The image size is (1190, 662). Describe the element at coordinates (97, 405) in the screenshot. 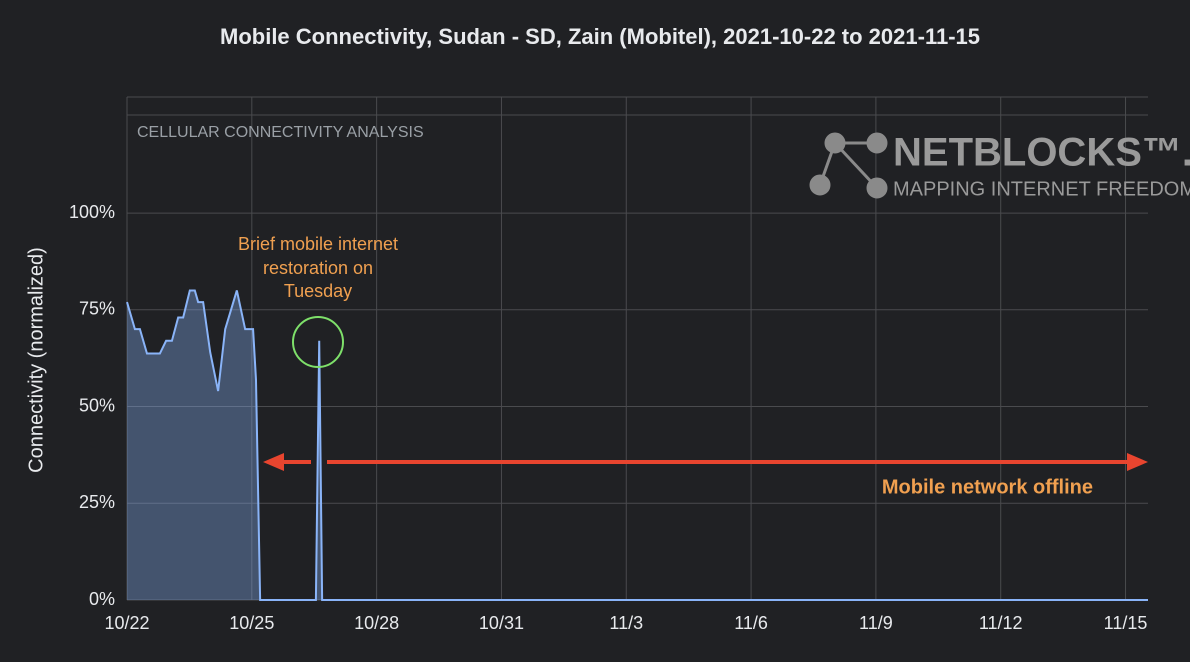

I see `y-tick-label: 50%` at that location.